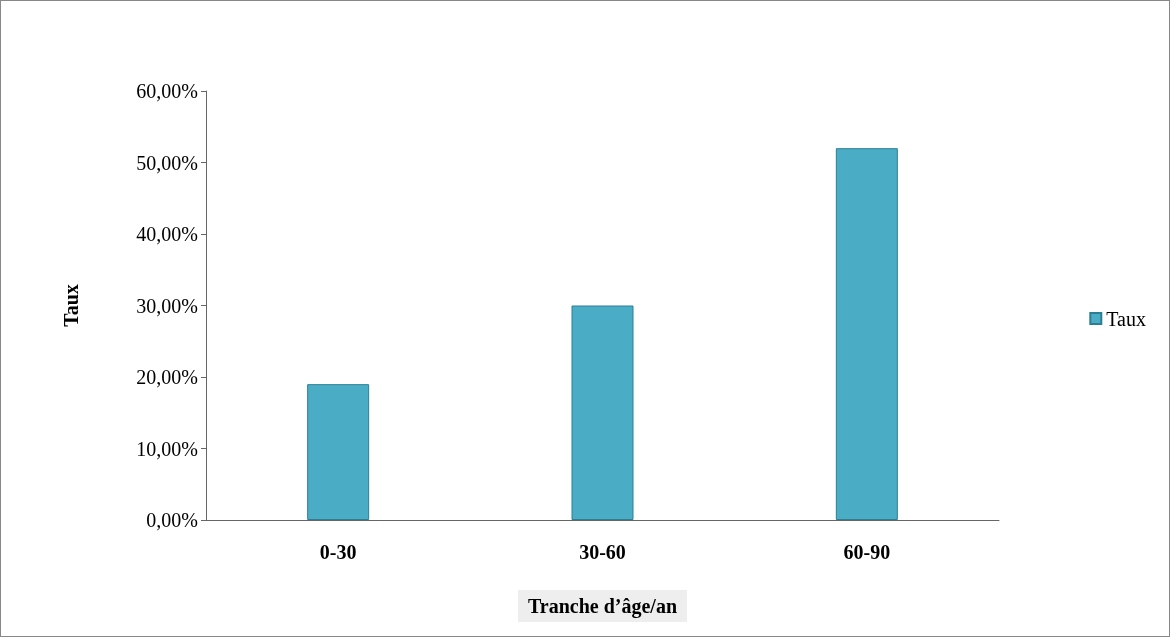 This screenshot has width=1170, height=637. What do you see at coordinates (338, 552) in the screenshot?
I see `x-tick-label: 0-30` at bounding box center [338, 552].